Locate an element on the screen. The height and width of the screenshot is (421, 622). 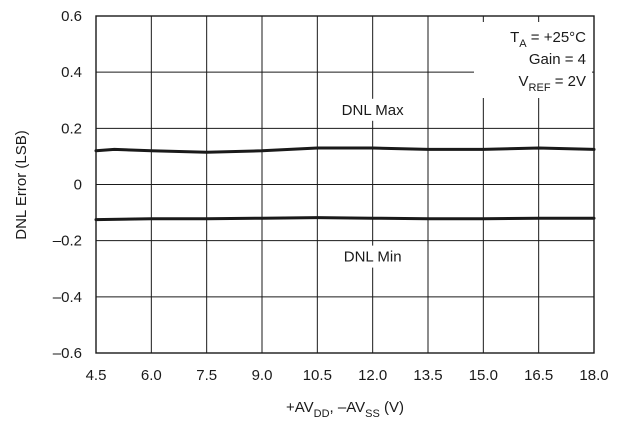
x-tick-label: 10.5 is located at coordinates (317, 375).